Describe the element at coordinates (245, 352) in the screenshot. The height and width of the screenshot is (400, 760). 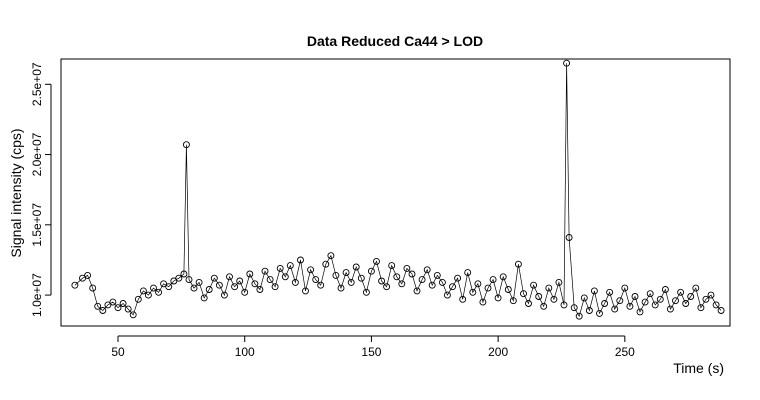
I see `x-tick-label: 100` at that location.